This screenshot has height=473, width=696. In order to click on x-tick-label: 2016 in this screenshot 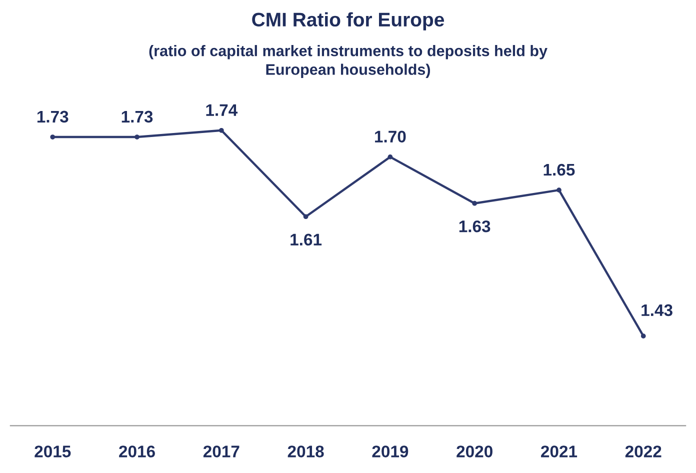, I will do `click(137, 452)`.